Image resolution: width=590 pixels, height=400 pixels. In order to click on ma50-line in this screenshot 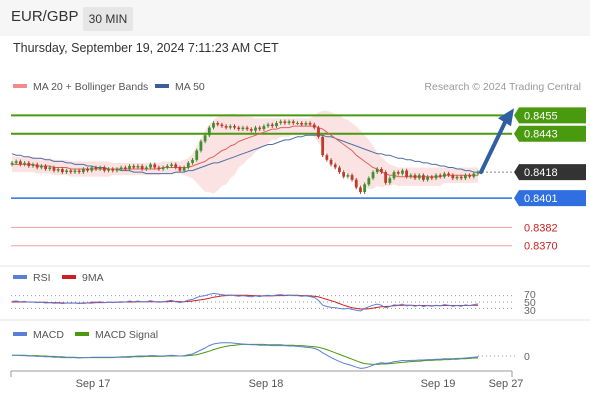, I will do `click(244, 154)`.